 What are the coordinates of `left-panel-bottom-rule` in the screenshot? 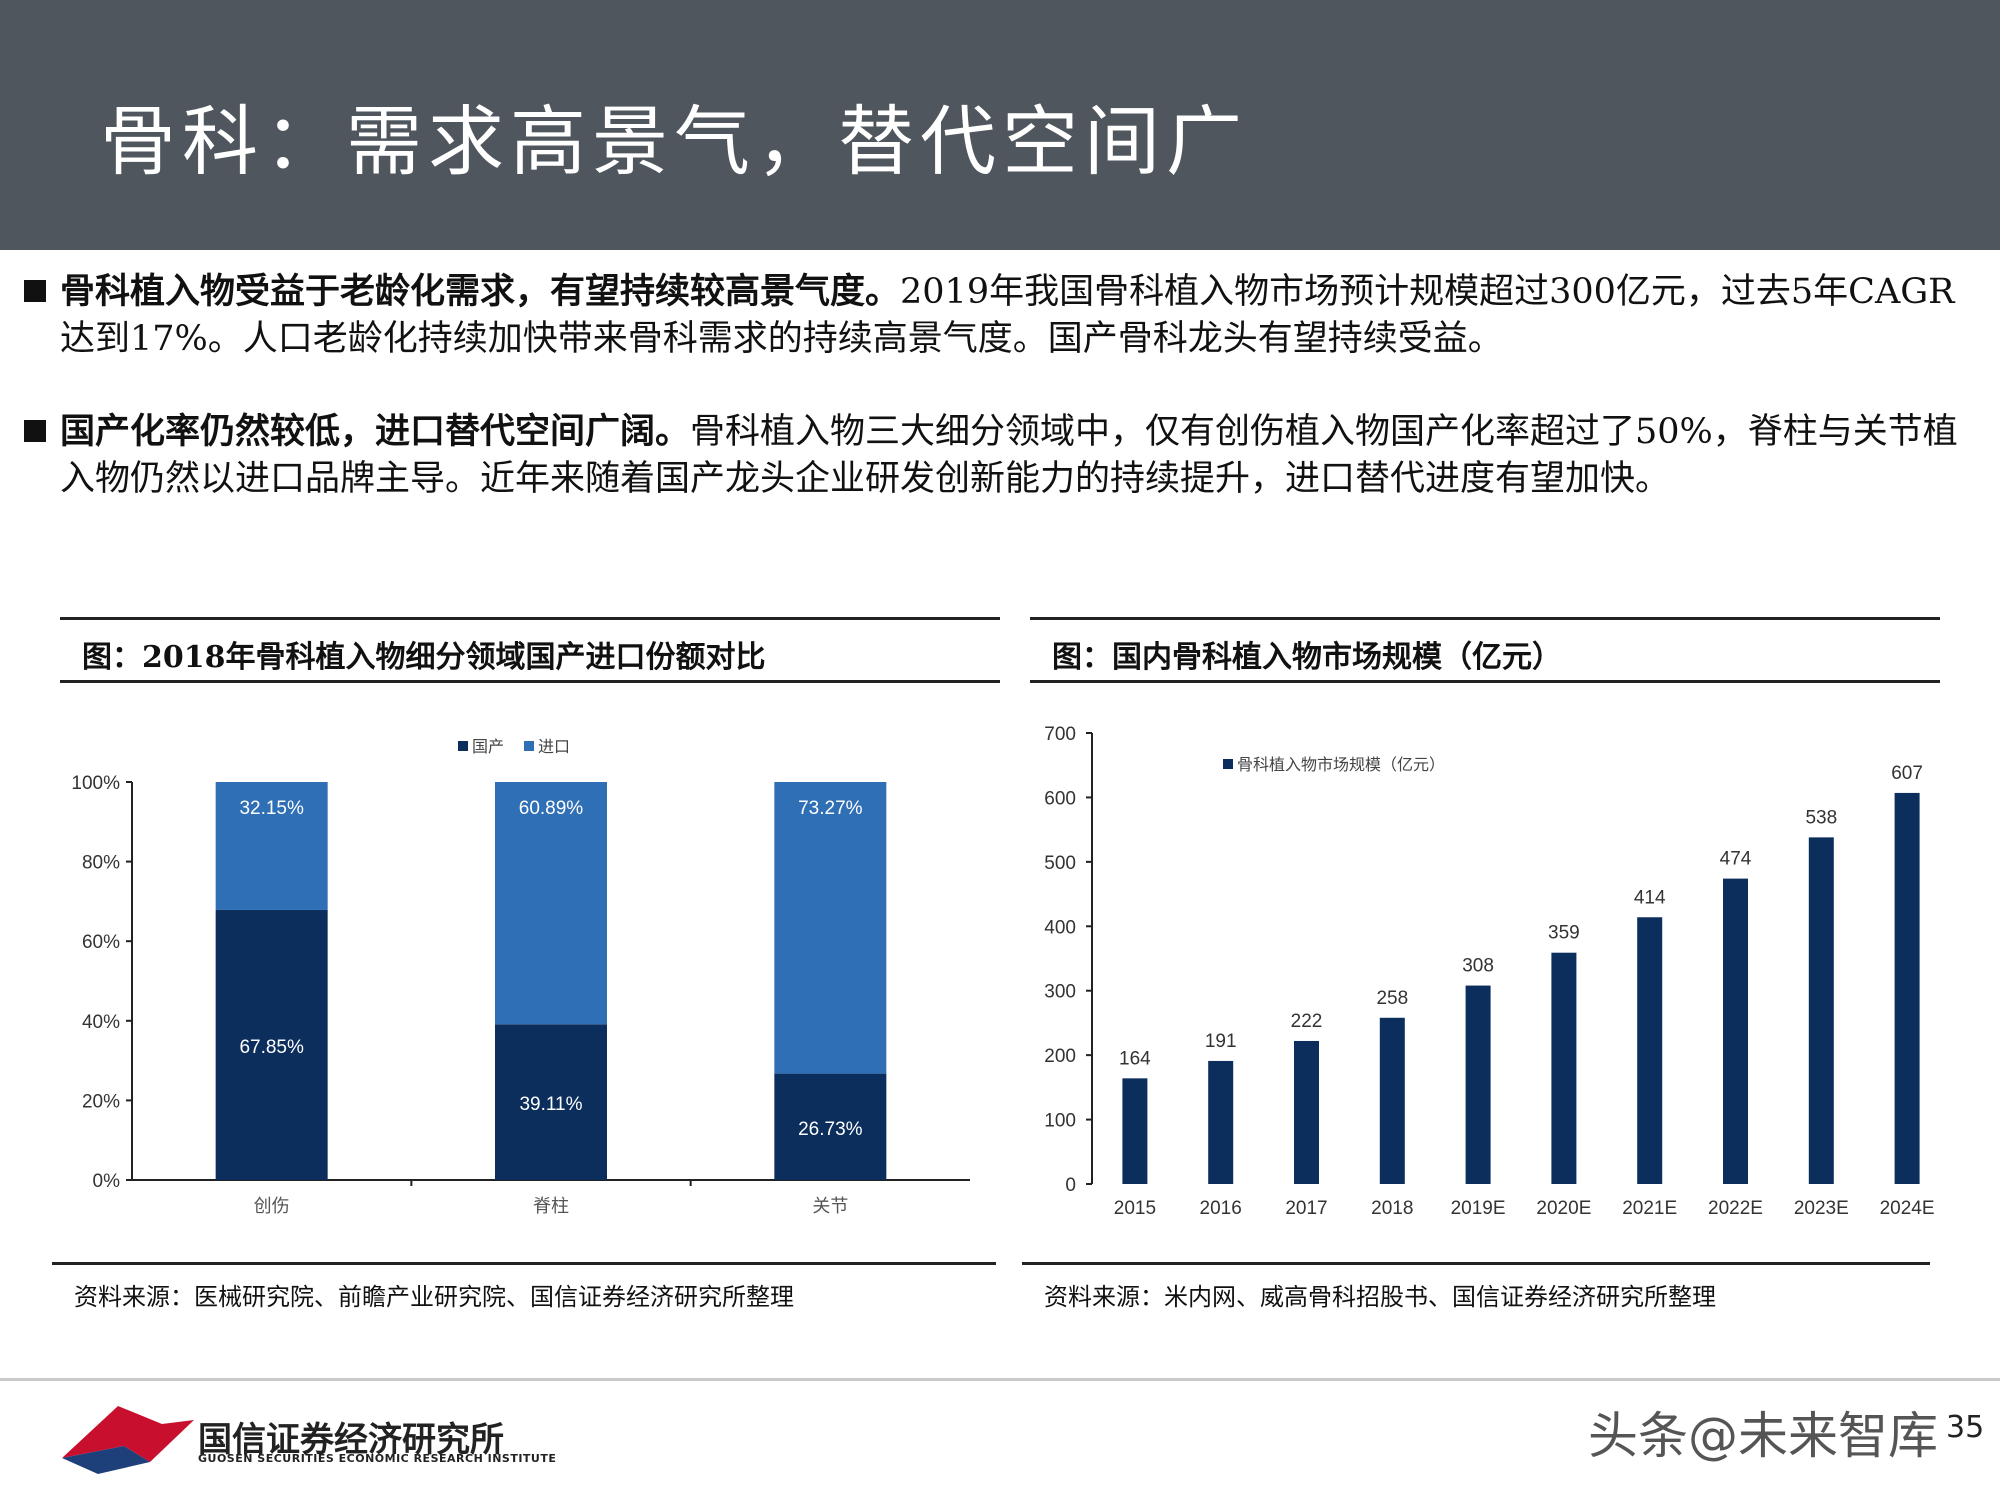 It's located at (524, 1263).